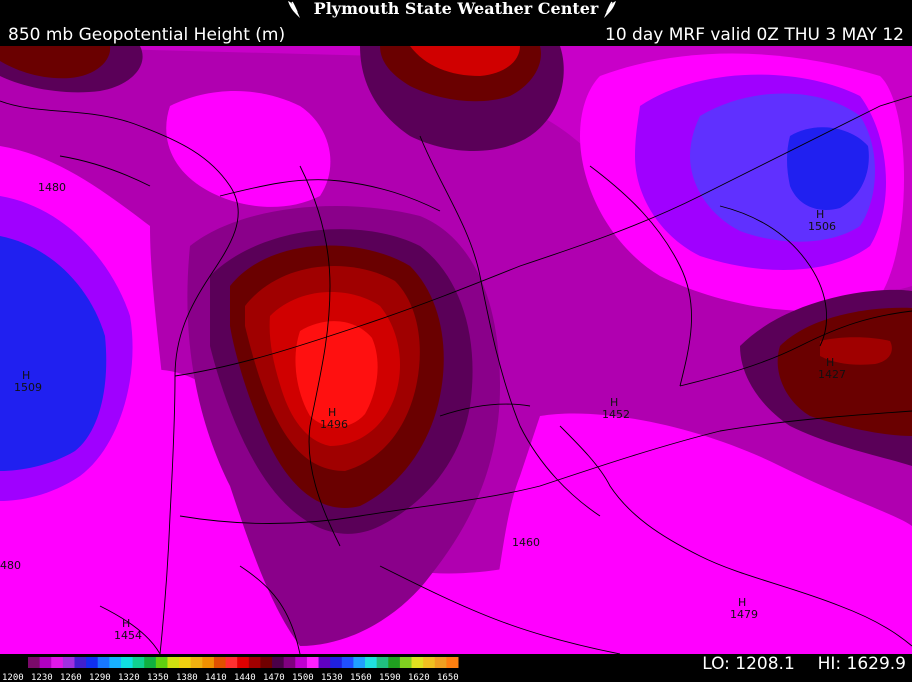 Image resolution: width=912 pixels, height=682 pixels. What do you see at coordinates (332, 677) in the screenshot?
I see `legend-tick-label: 1530` at bounding box center [332, 677].